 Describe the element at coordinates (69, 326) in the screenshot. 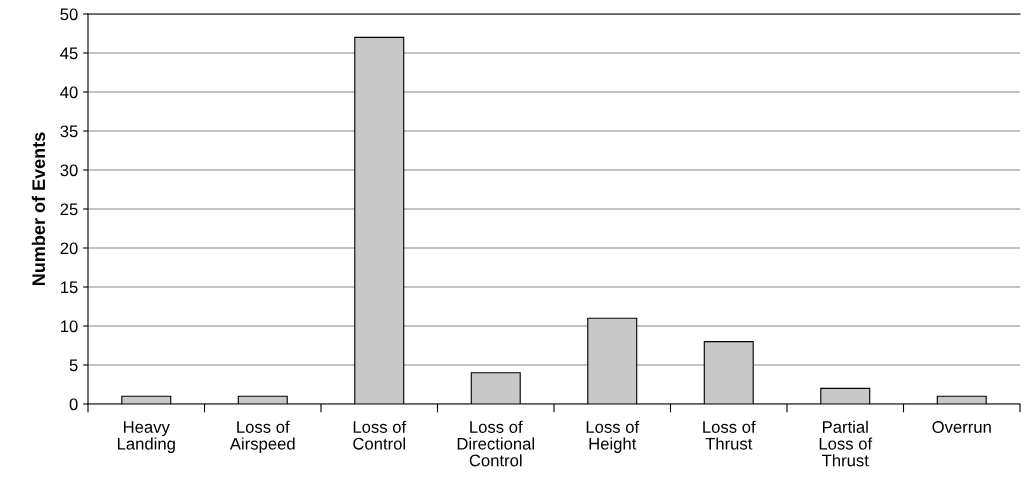

I see `y-tick-label: 10` at that location.